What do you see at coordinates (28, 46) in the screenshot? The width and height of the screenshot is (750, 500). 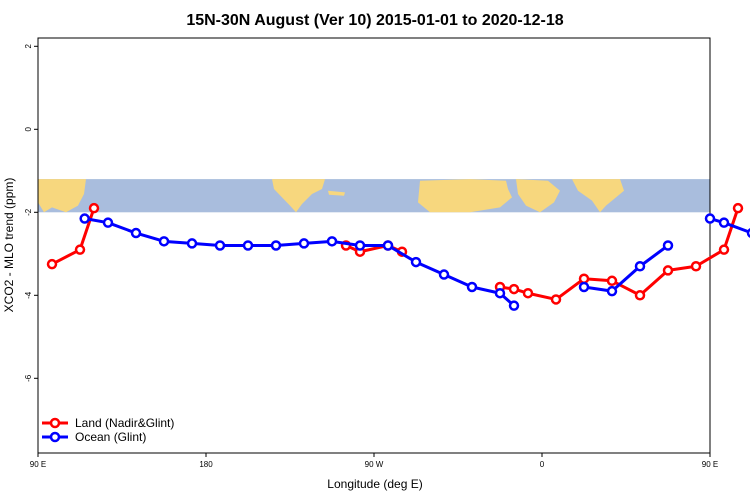 I see `y-tick-label: 2` at bounding box center [28, 46].